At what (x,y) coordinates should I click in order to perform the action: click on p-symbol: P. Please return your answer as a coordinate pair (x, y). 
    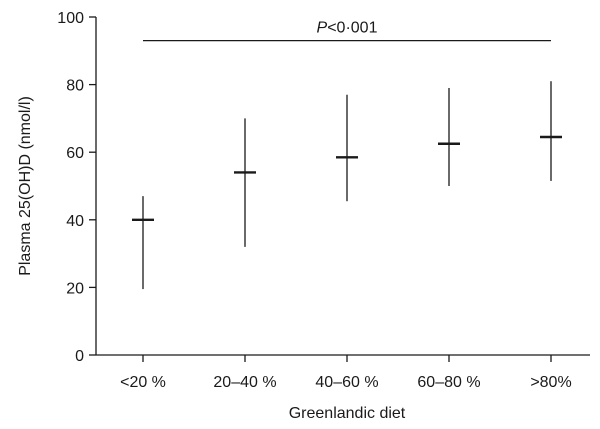
    Looking at the image, I should click on (322, 28).